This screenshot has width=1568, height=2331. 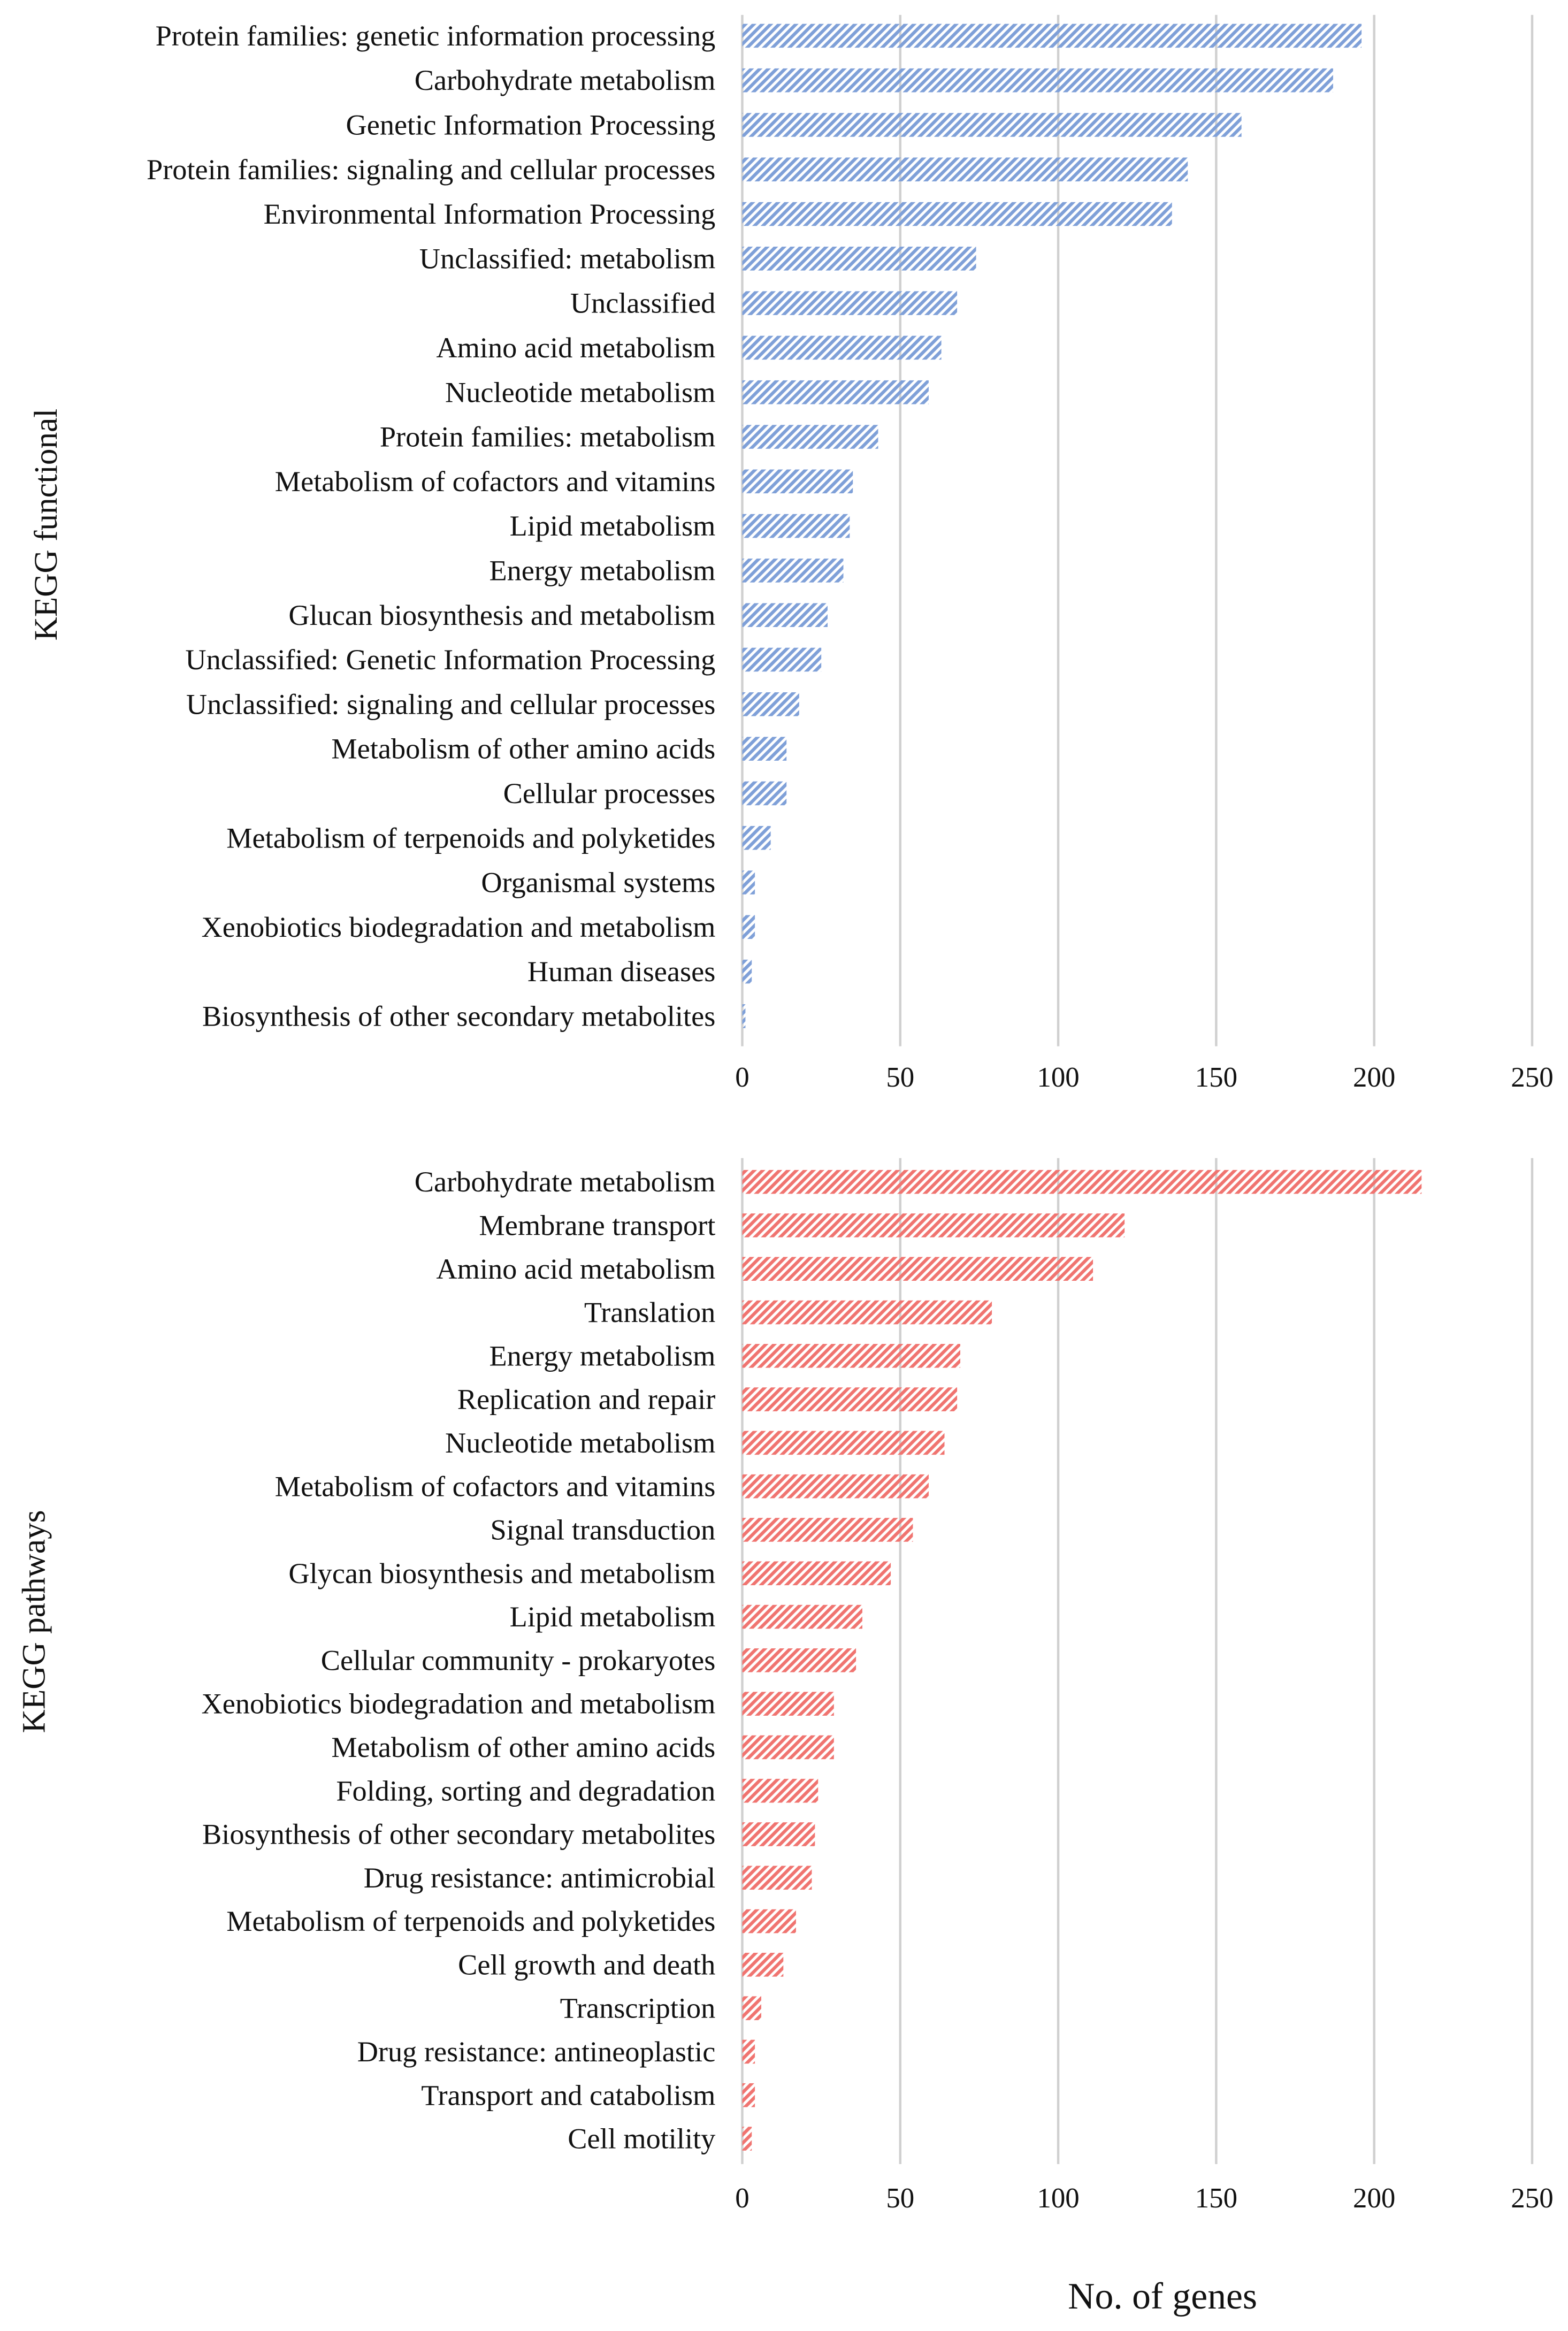 What do you see at coordinates (523, 1747) in the screenshot?
I see `category-label: Metabolism of other amino acids` at bounding box center [523, 1747].